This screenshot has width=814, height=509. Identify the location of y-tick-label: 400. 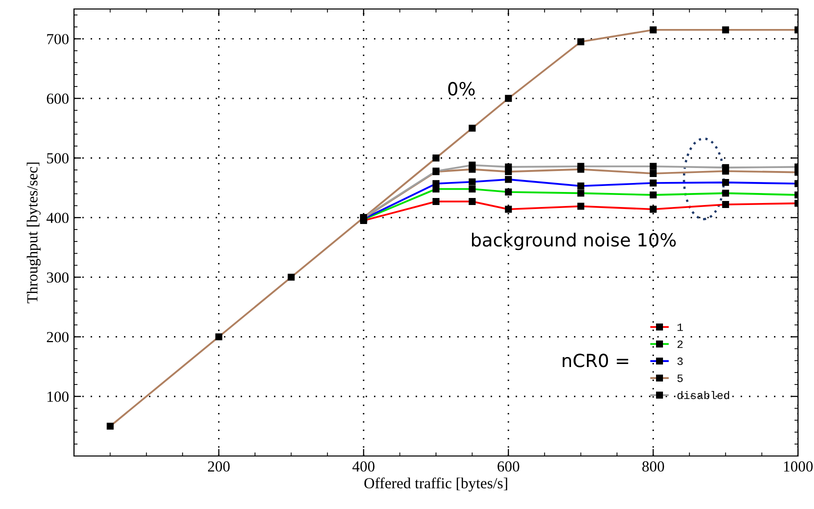
(57, 218).